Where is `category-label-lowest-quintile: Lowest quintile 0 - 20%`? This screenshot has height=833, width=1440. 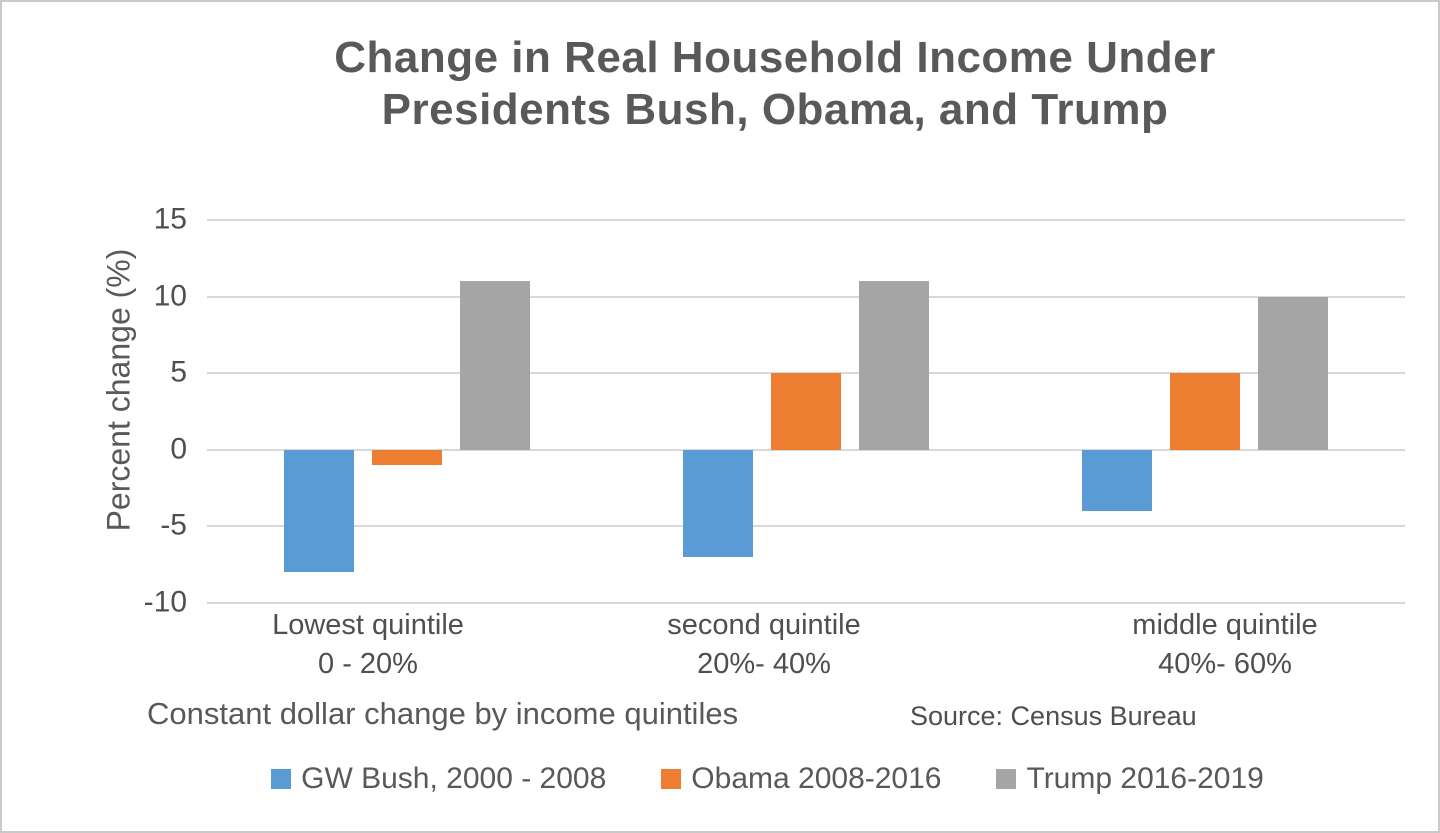
category-label-lowest-quintile: Lowest quintile 0 - 20% is located at coordinates (368, 645).